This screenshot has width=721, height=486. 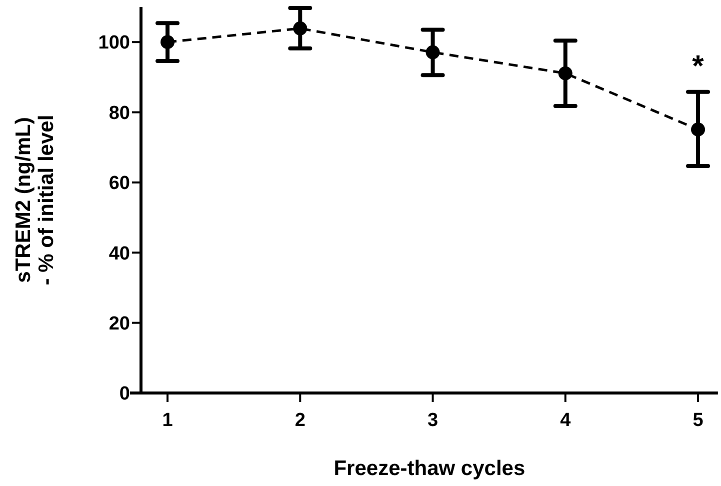 I want to click on x-tick-label: 3, so click(x=432, y=420).